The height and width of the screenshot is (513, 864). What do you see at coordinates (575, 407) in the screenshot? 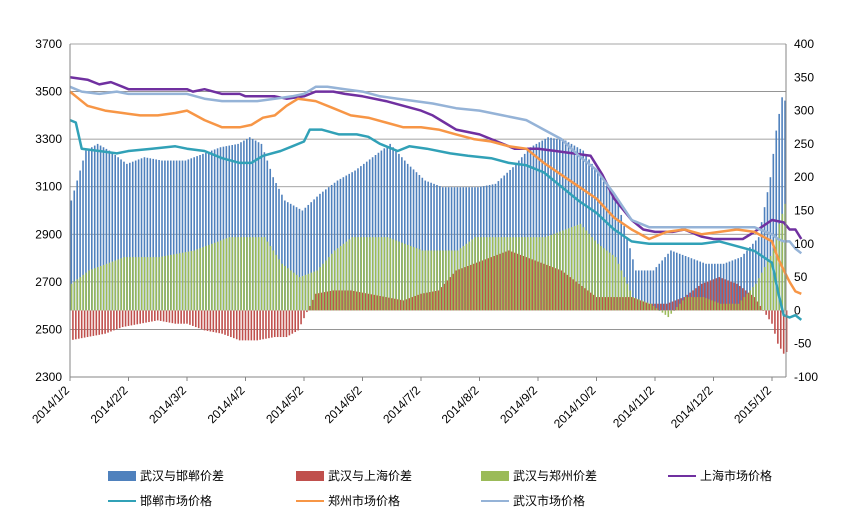
I see `x-tick-label: 2014/10/2` at bounding box center [575, 407].